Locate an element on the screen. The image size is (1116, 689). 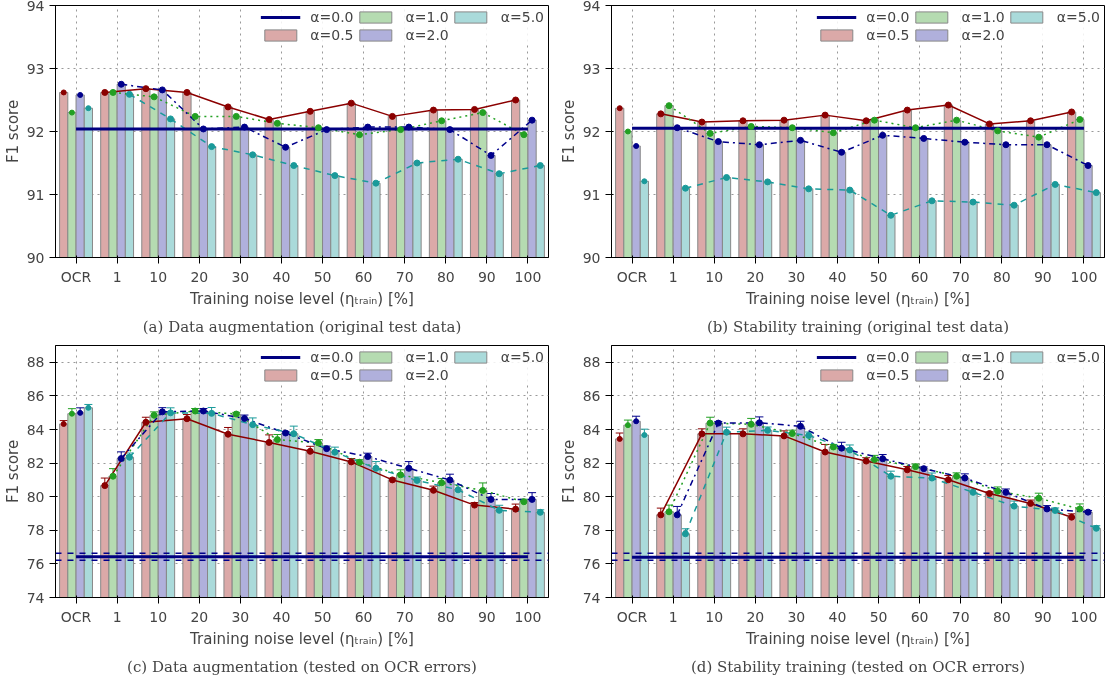
text: (a) Data augmentation (original test data) is located at coordinates (302, 326).